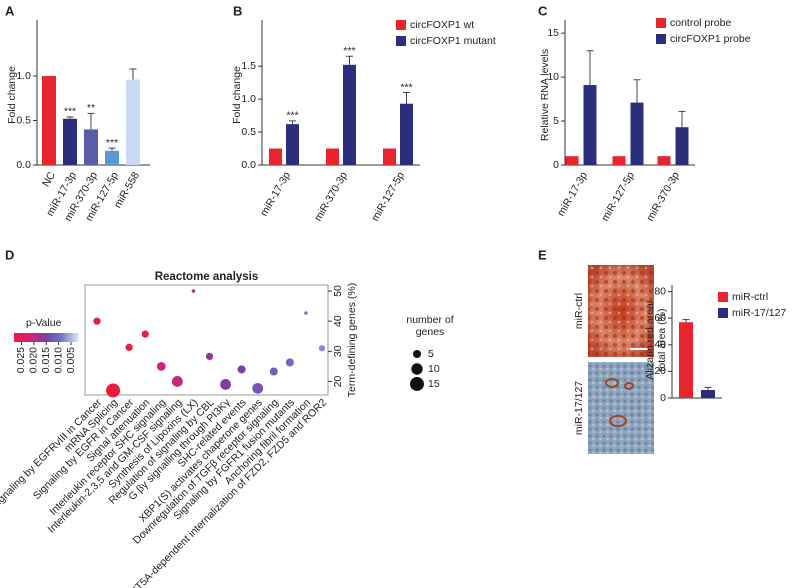  I want to click on legend-label: circFOXP1 wt, so click(442, 25).